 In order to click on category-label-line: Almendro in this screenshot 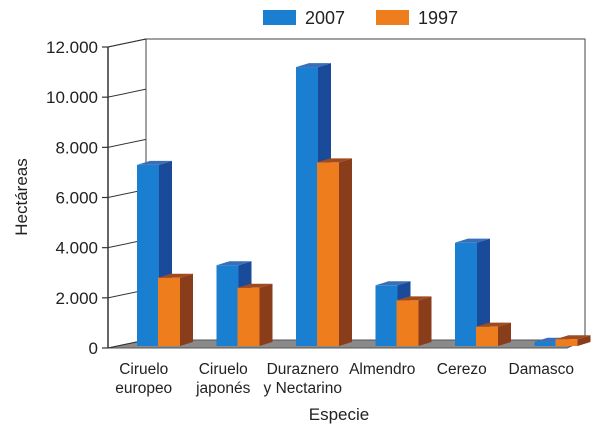, I will do `click(382, 369)`.